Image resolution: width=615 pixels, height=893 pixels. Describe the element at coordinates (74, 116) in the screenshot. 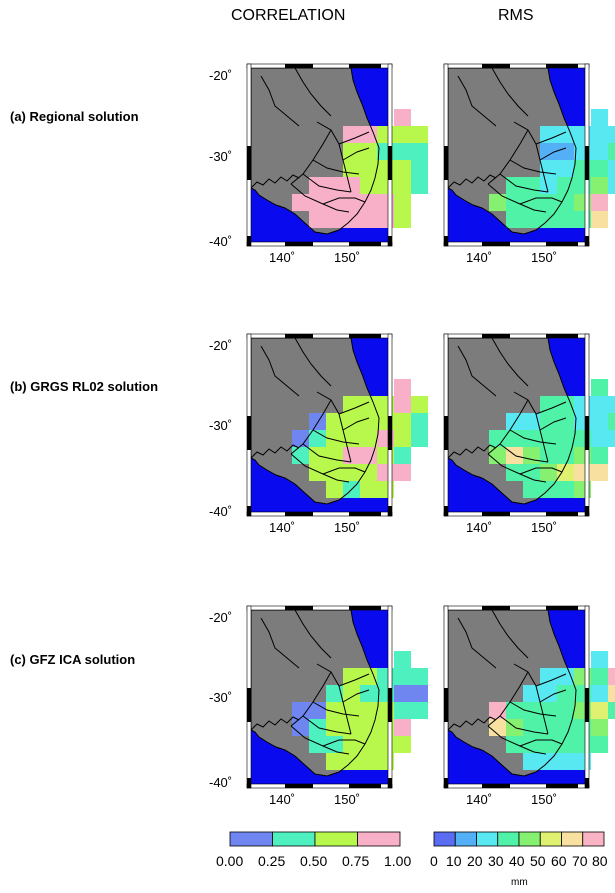

I see `row-label-regional: (a) Regional solution` at that location.